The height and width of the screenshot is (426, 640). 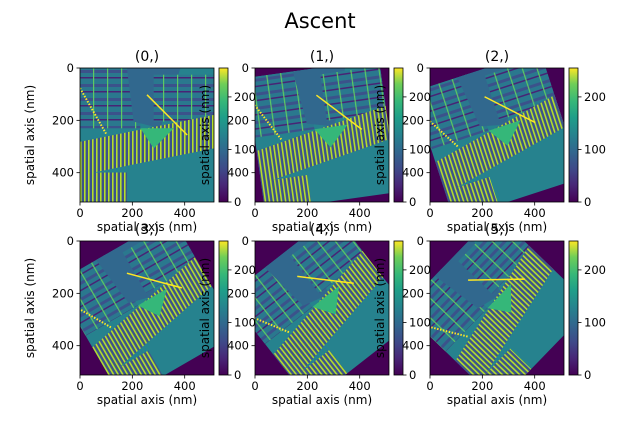 I want to click on subplot-title: (5,), so click(x=497, y=230).